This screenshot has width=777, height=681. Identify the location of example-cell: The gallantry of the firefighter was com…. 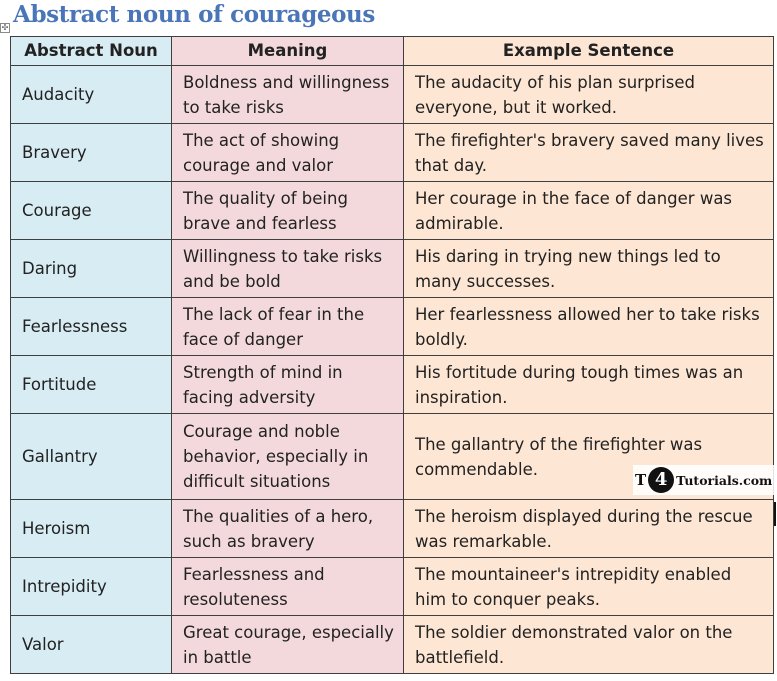
(588, 456).